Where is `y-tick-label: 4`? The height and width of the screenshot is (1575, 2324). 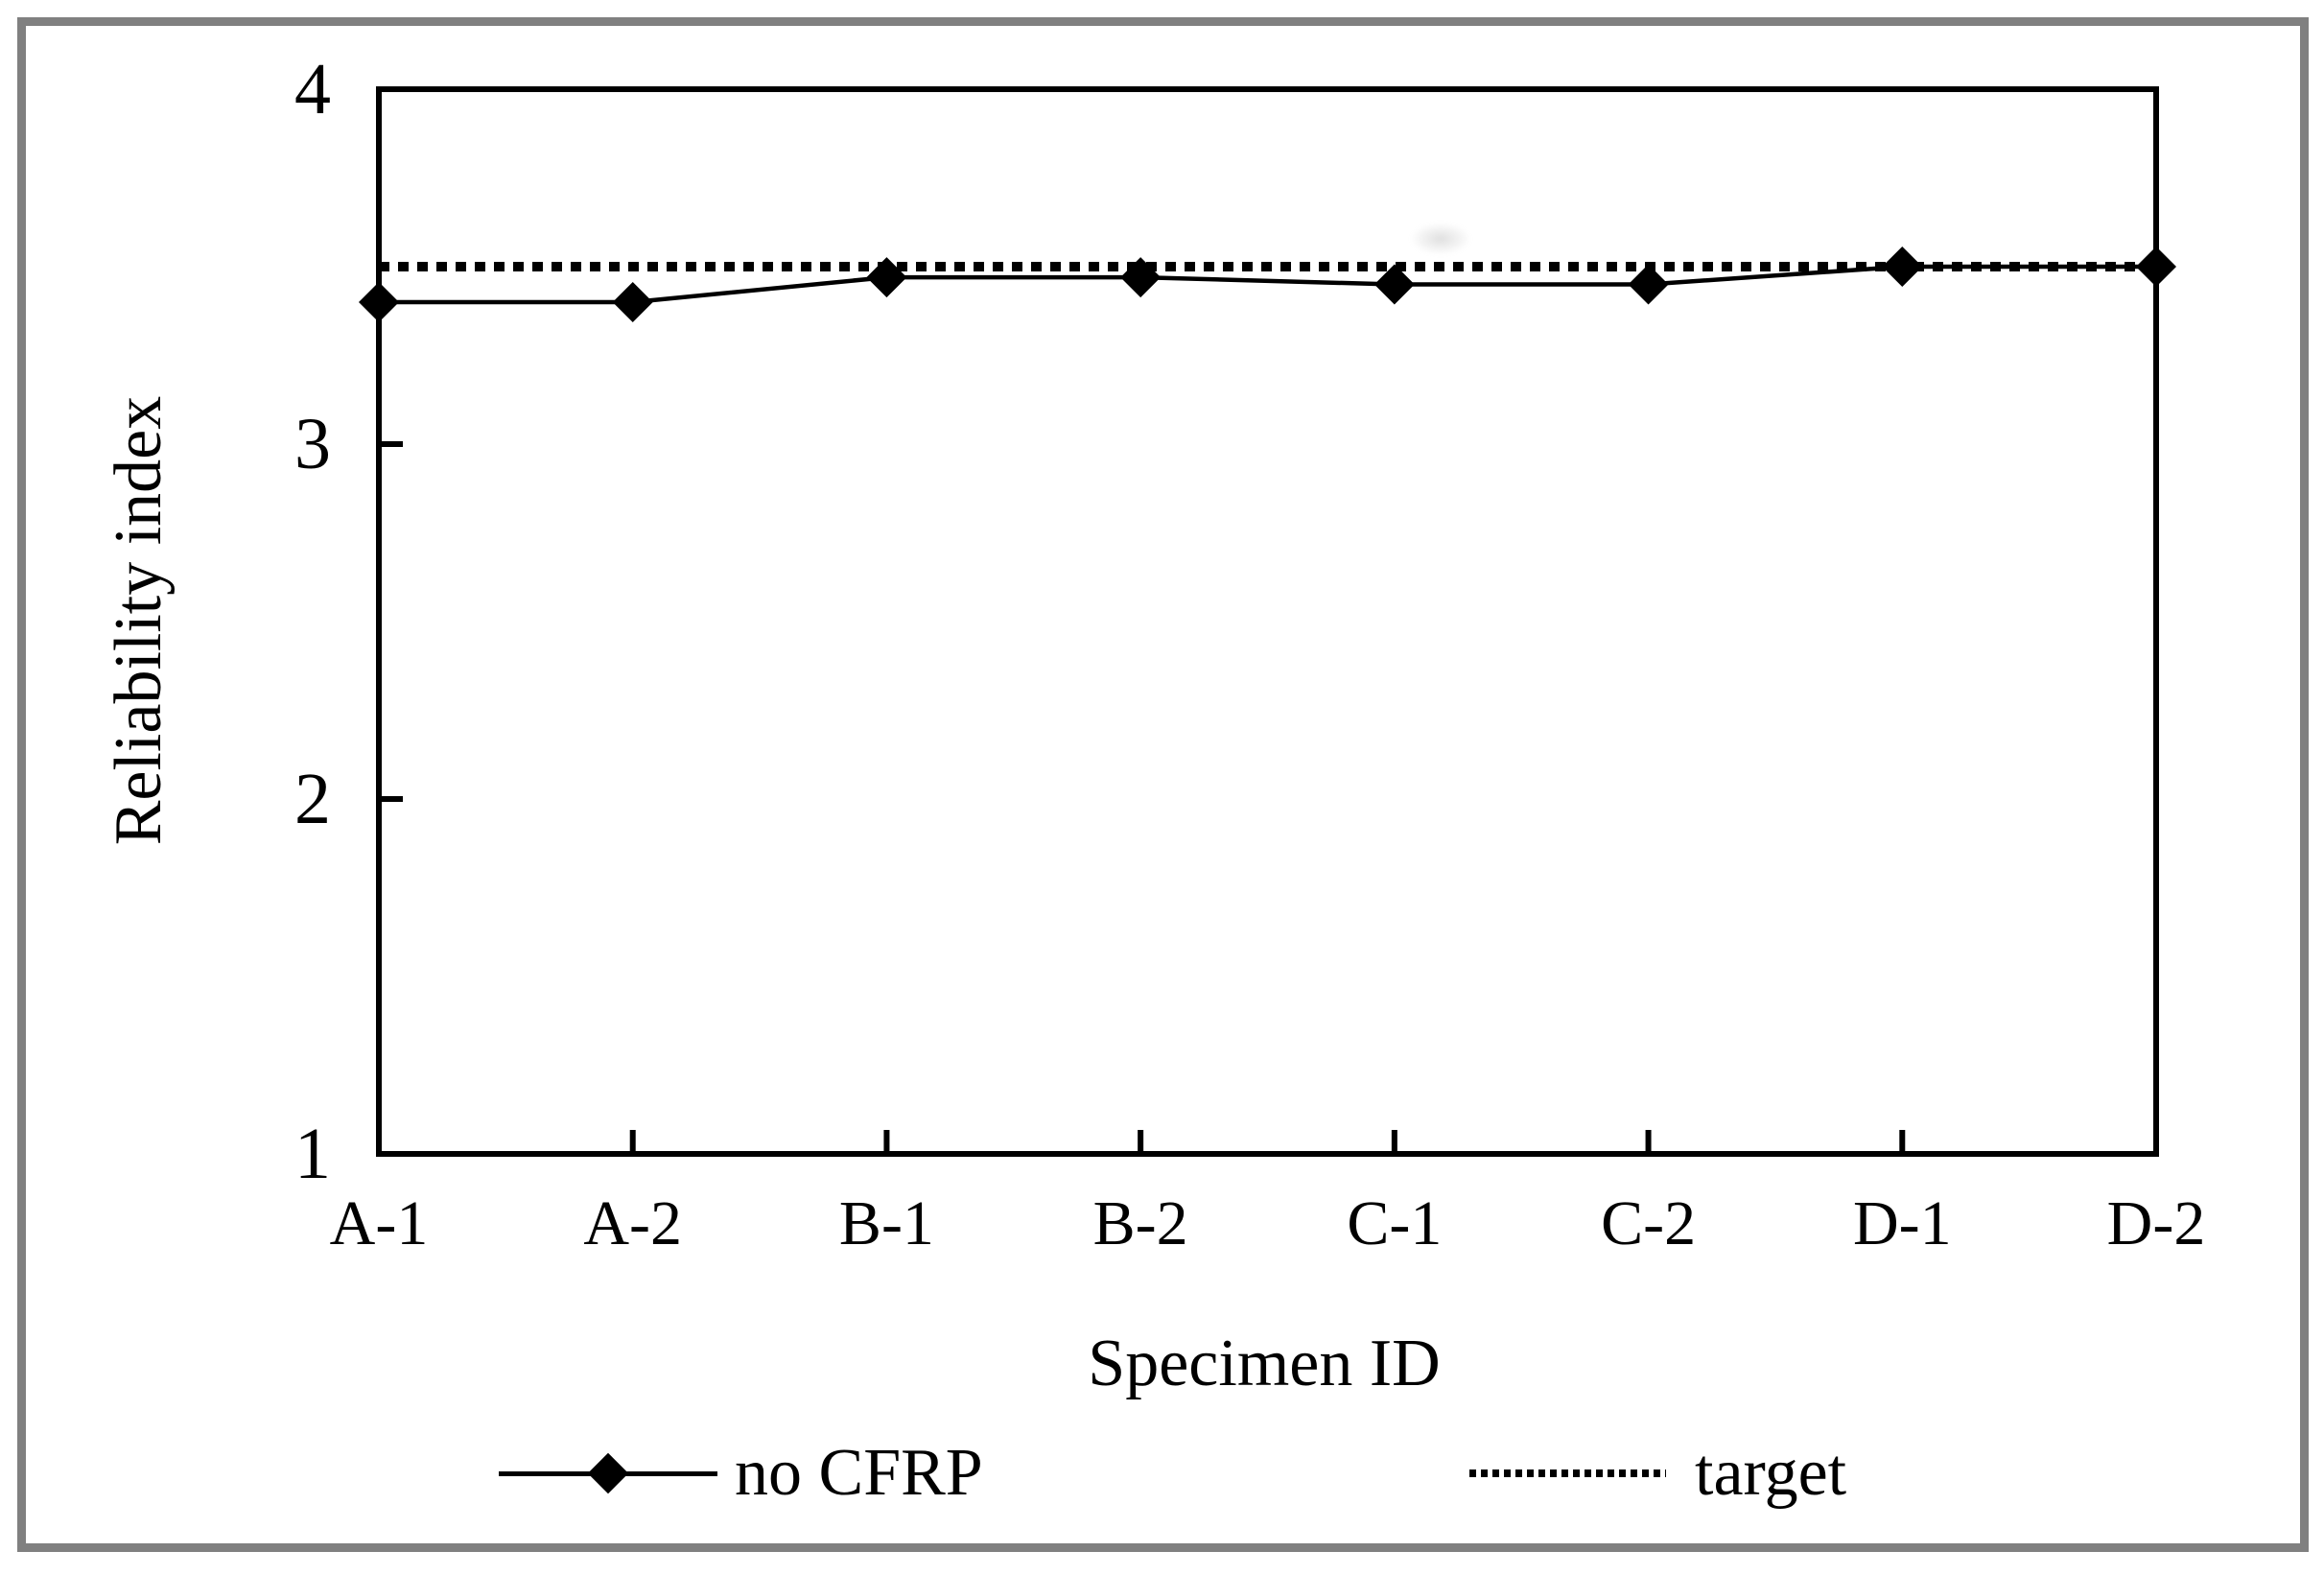
y-tick-label: 4 is located at coordinates (312, 89).